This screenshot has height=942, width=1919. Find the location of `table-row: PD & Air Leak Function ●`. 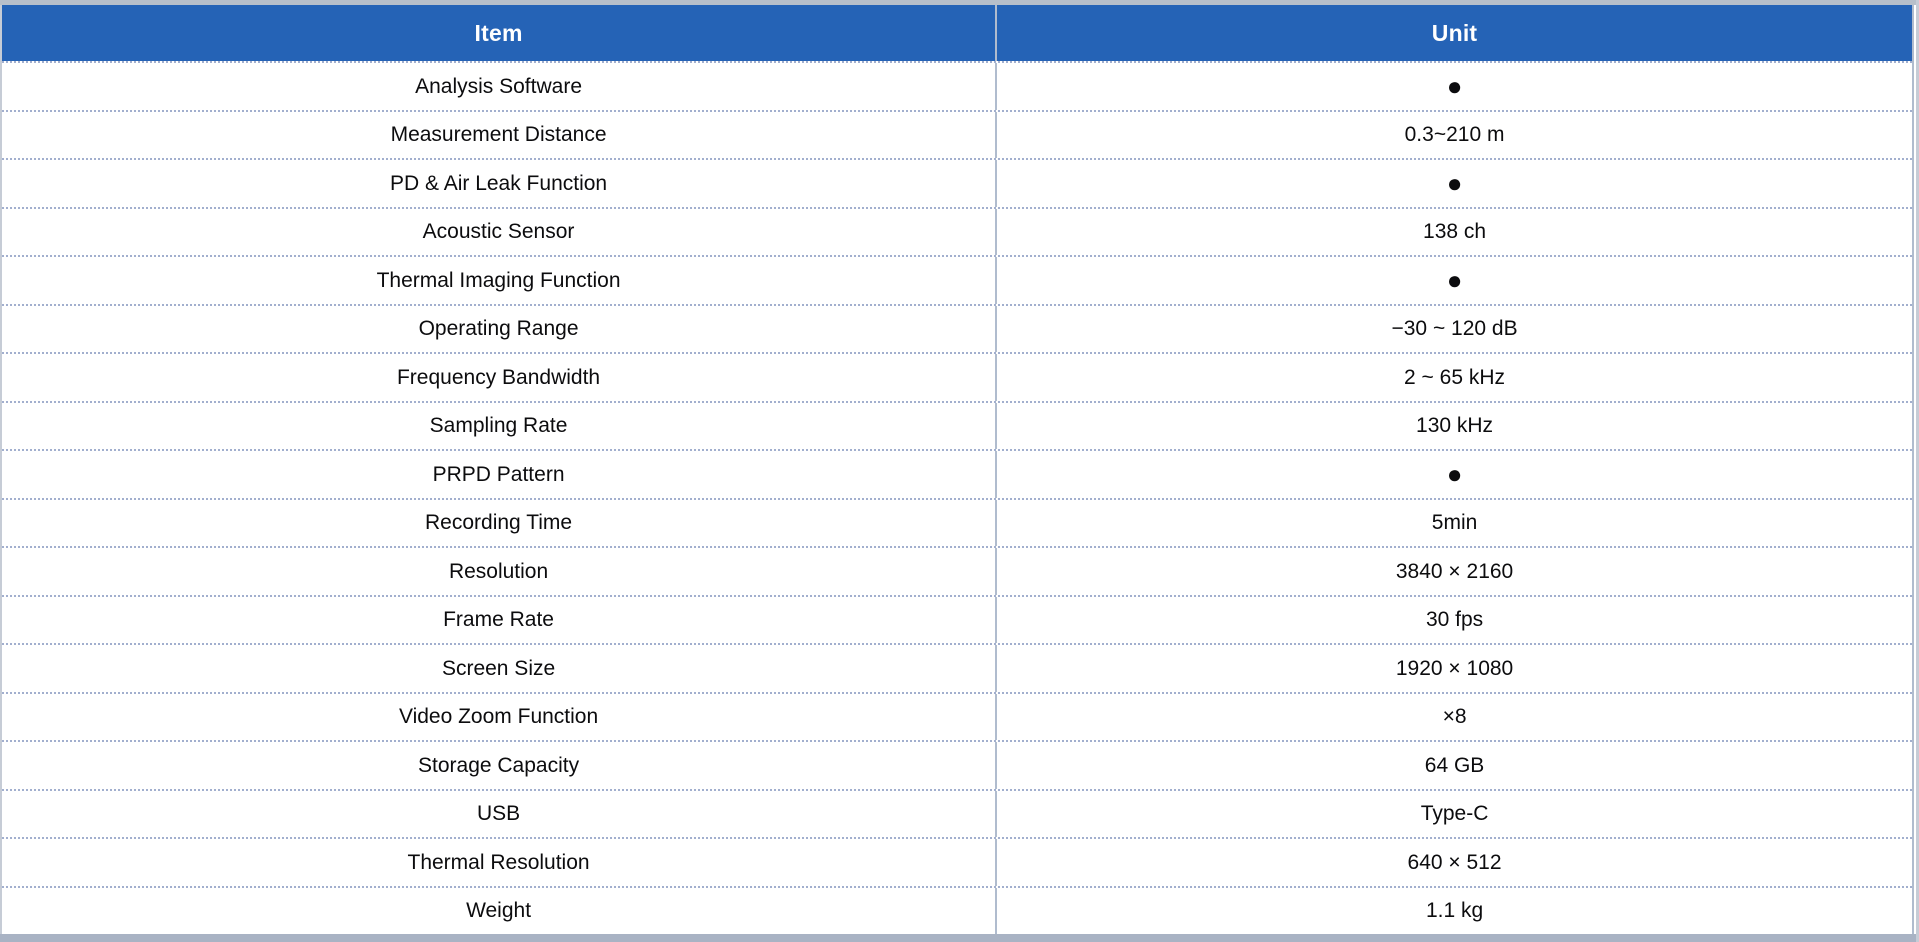

table-row: PD & Air Leak Function ● is located at coordinates (957, 182).